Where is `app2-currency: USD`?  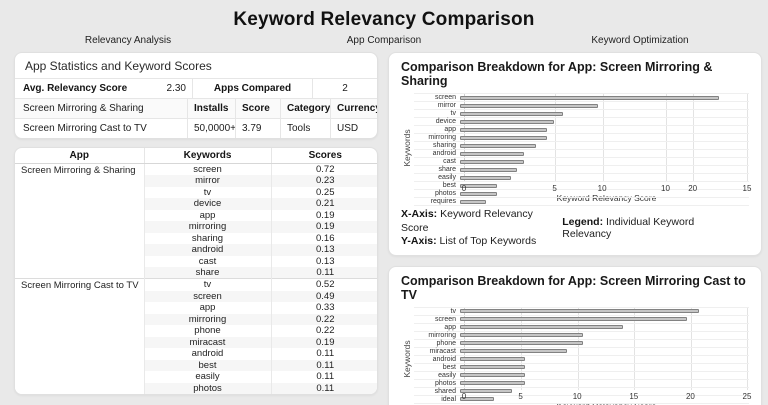
app2-currency: USD is located at coordinates (353, 128).